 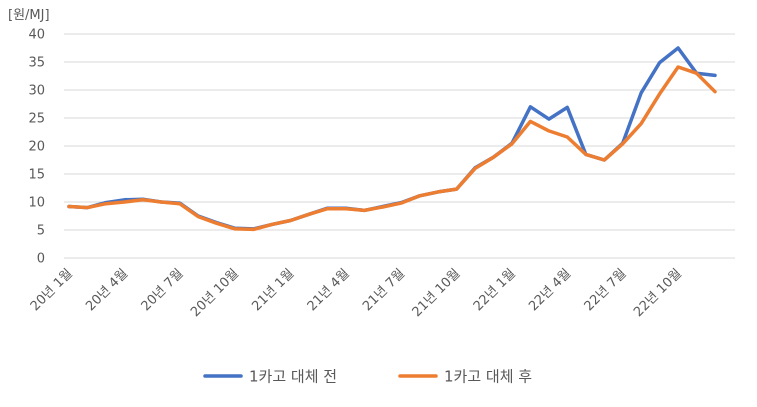 I want to click on x-tick-label: 21년 10월, so click(x=437, y=293).